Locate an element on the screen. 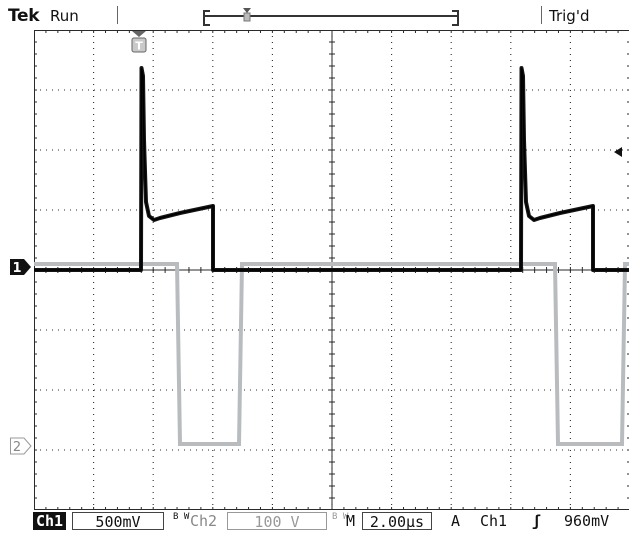 The image size is (629, 533). ch1-marker-label: 1 is located at coordinates (16, 268).